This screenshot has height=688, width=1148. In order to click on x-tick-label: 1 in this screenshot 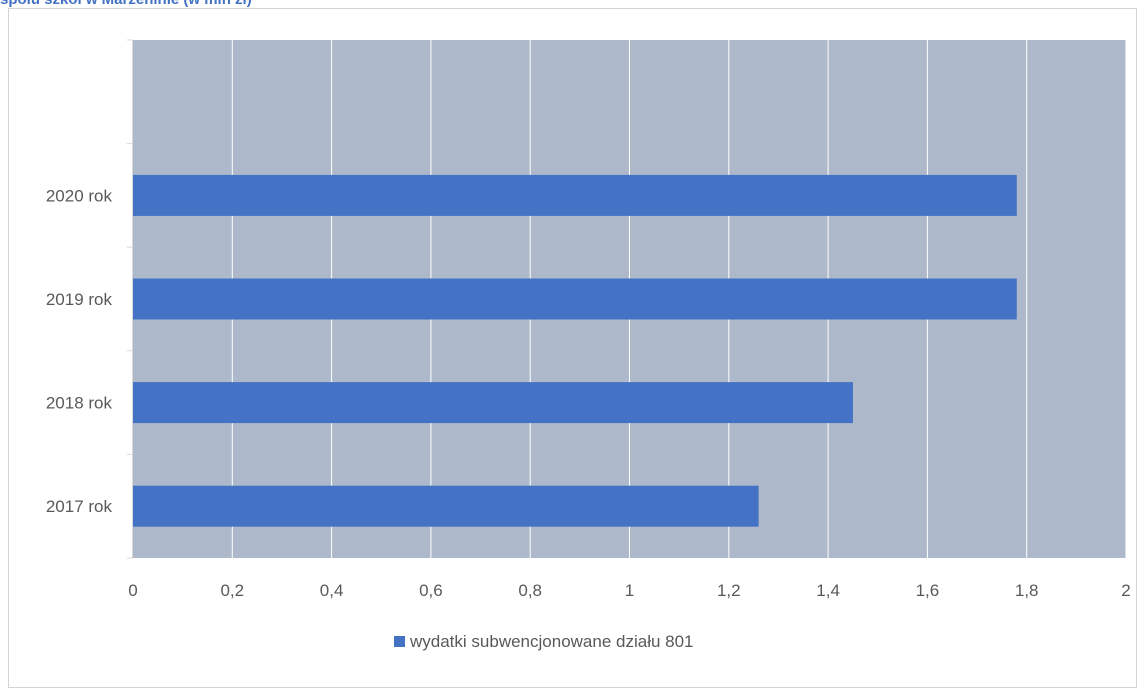, I will do `click(629, 590)`.